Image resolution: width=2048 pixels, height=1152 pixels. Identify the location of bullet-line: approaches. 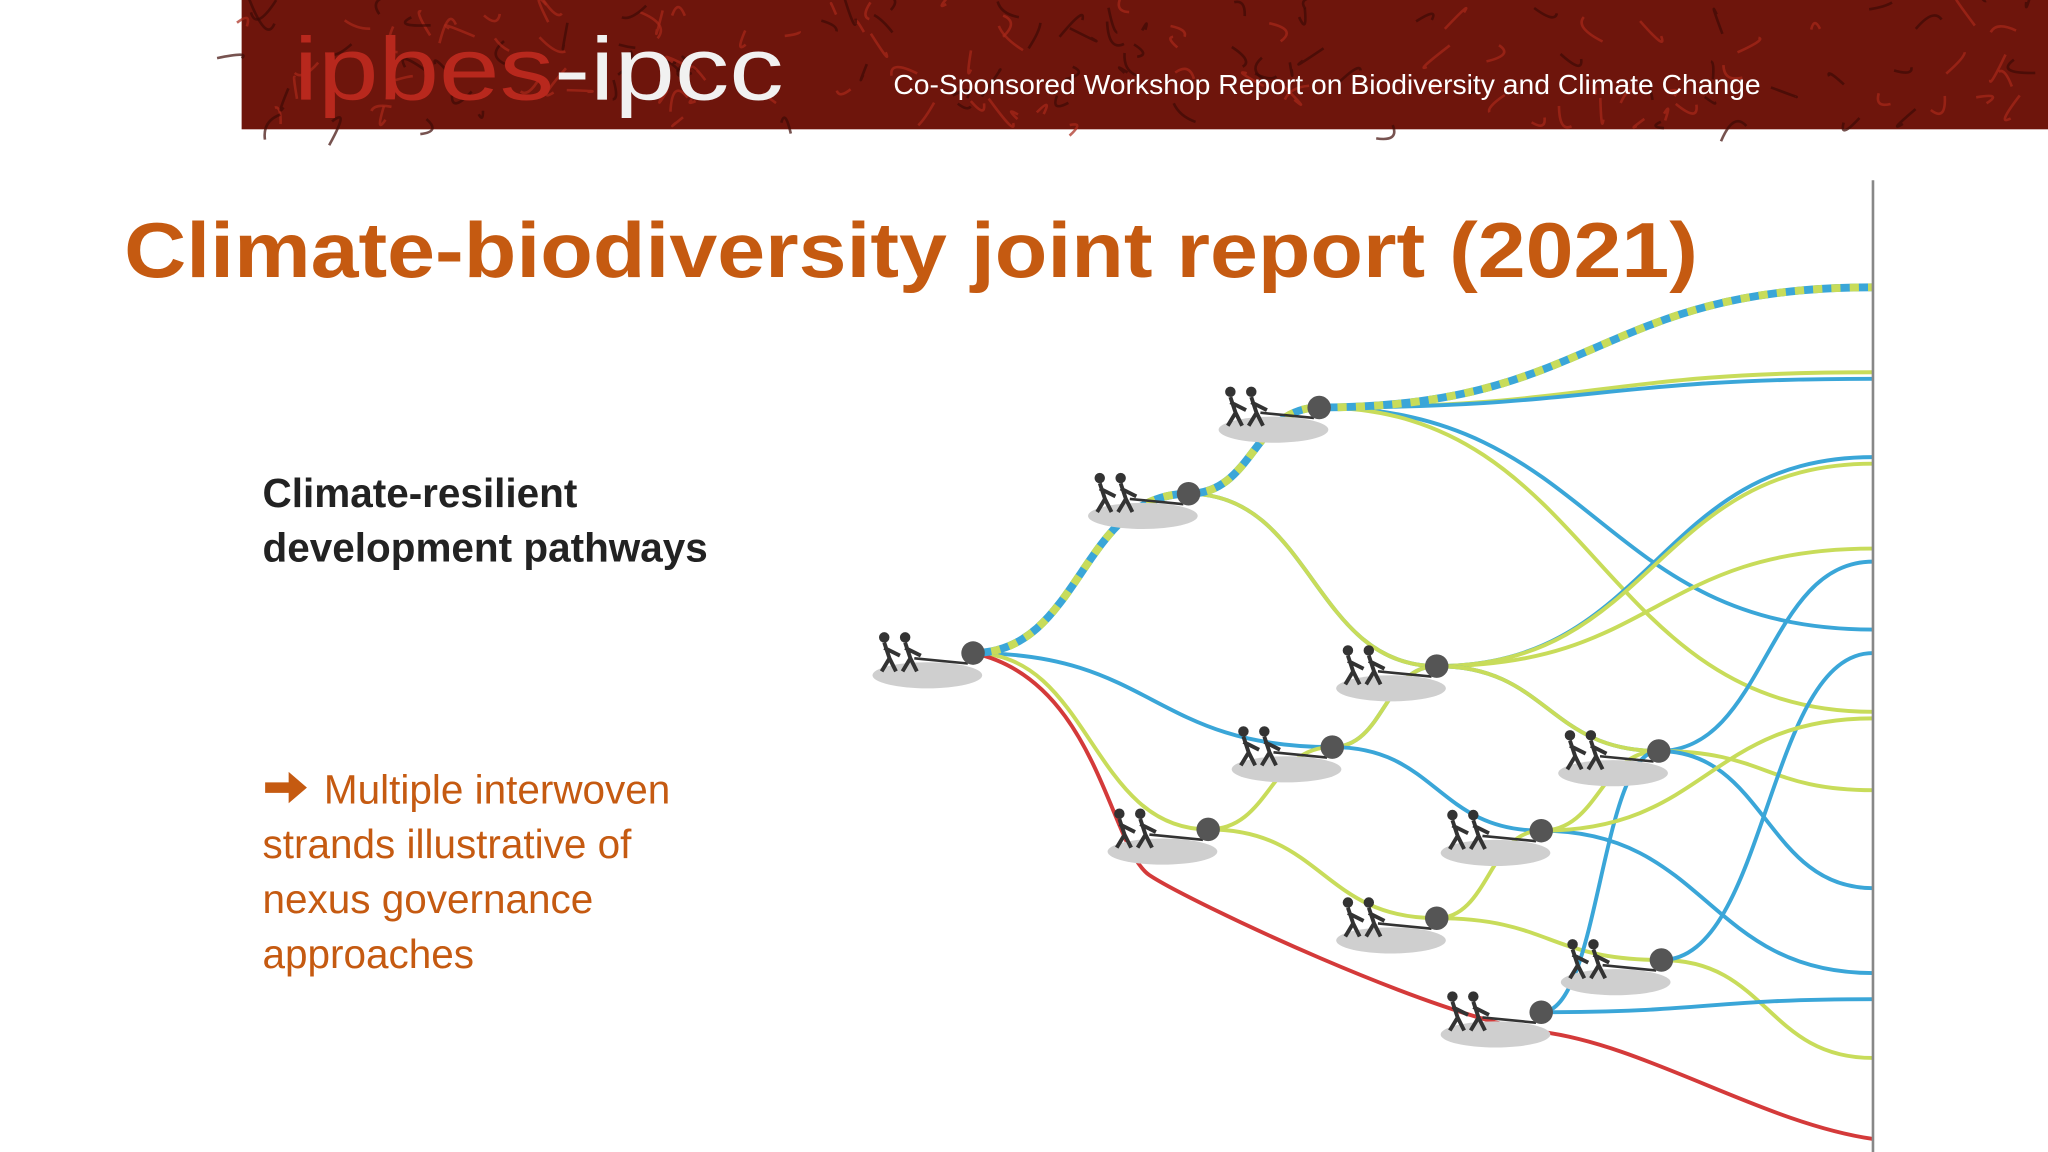
(369, 954).